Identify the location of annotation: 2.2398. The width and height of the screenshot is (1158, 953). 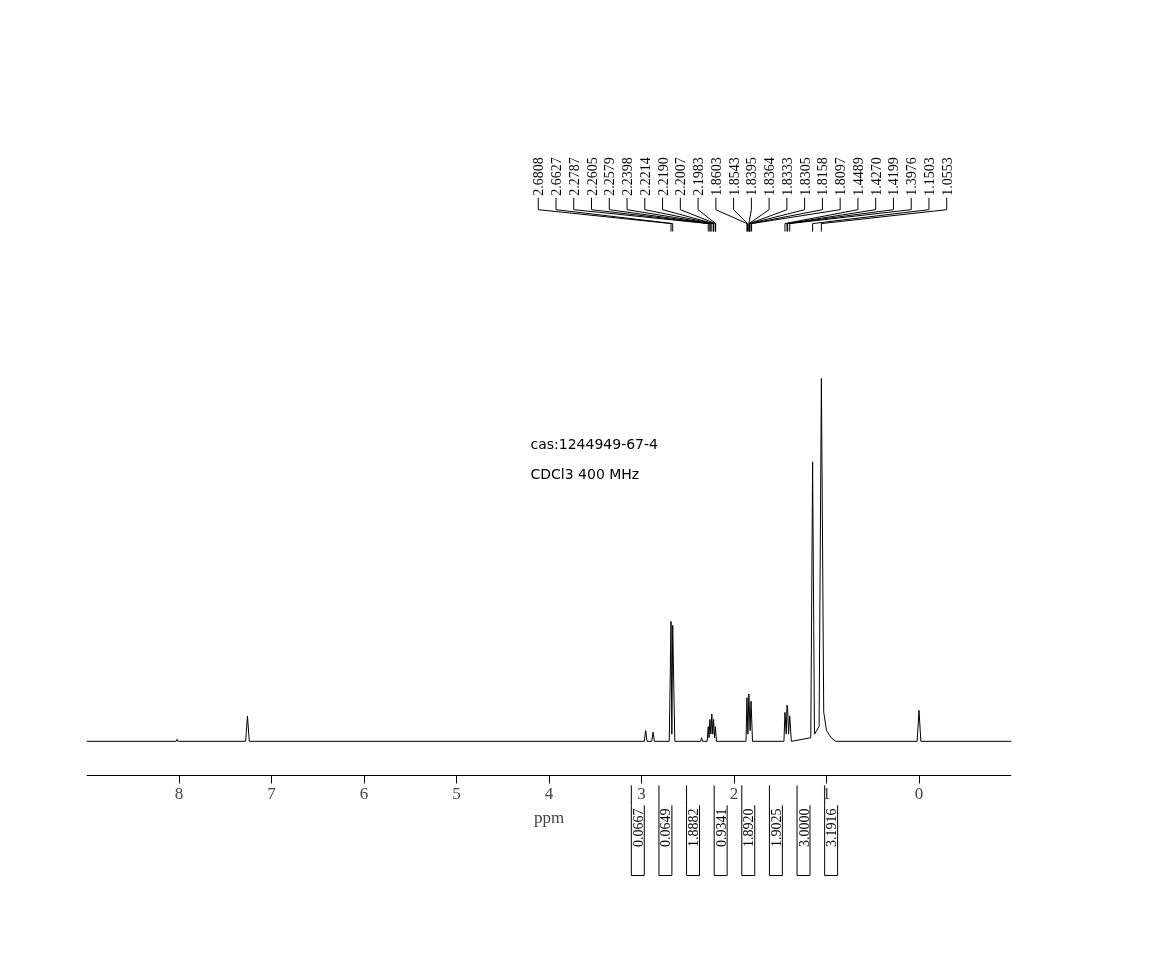
(628, 176).